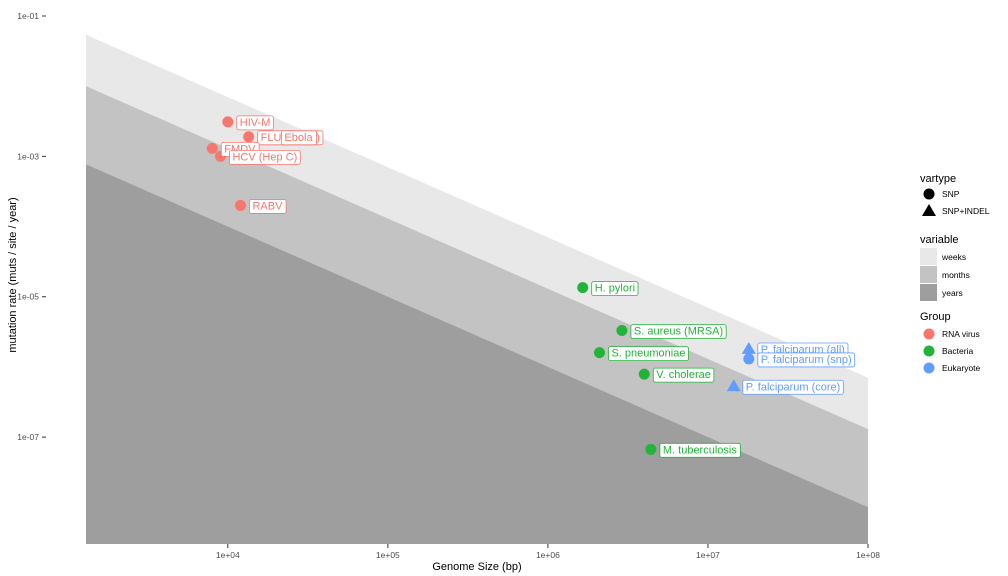 Image resolution: width=1008 pixels, height=576 pixels. I want to click on point-label-box: S. pneumoniae, so click(648, 354).